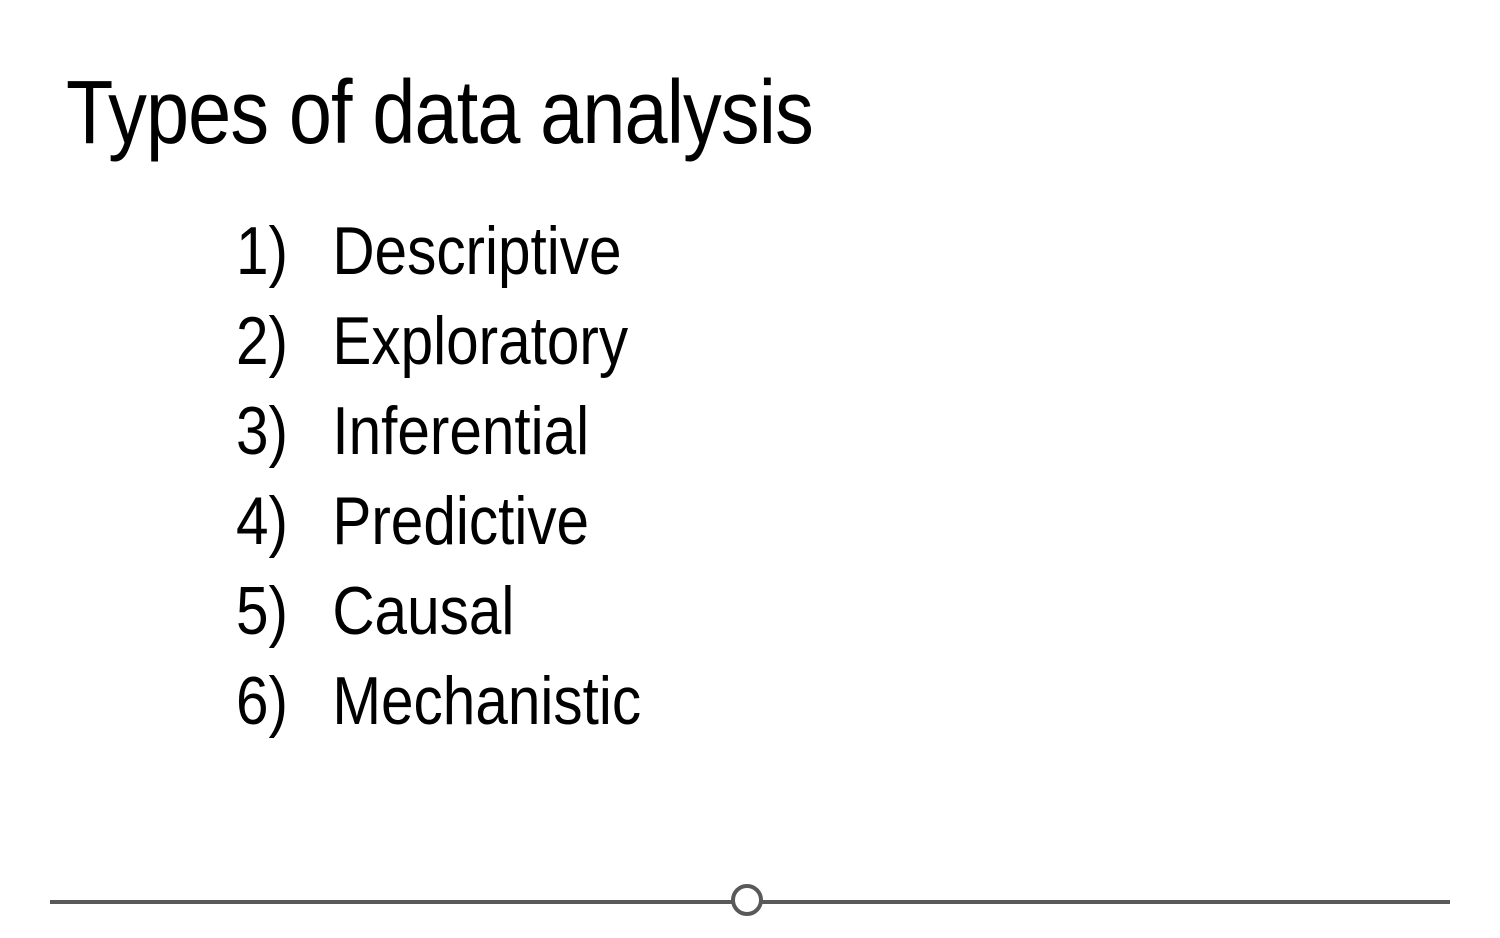  I want to click on list-item-number: 3), so click(262, 431).